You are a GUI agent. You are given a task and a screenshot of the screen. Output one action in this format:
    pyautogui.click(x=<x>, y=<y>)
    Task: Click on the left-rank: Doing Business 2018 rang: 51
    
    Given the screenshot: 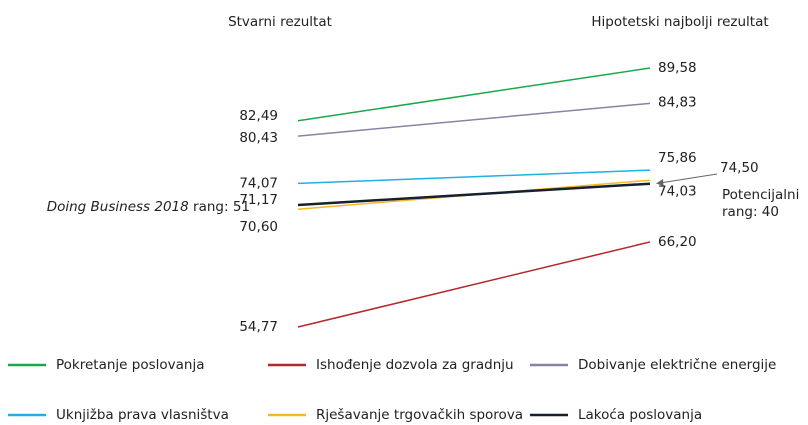 What is the action you would take?
    pyautogui.click(x=148, y=207)
    